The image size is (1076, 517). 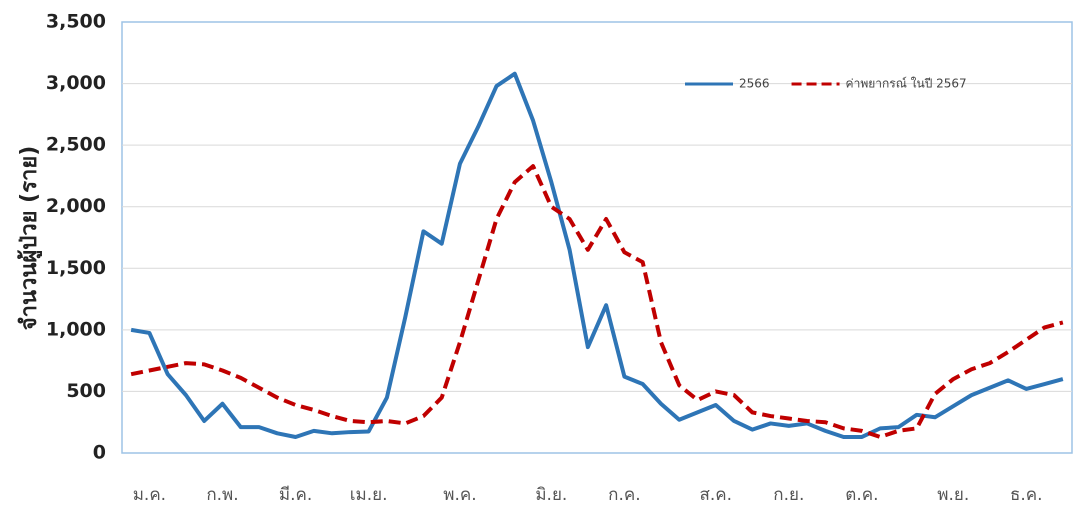 I want to click on y-tick-label: 500, so click(x=86, y=391).